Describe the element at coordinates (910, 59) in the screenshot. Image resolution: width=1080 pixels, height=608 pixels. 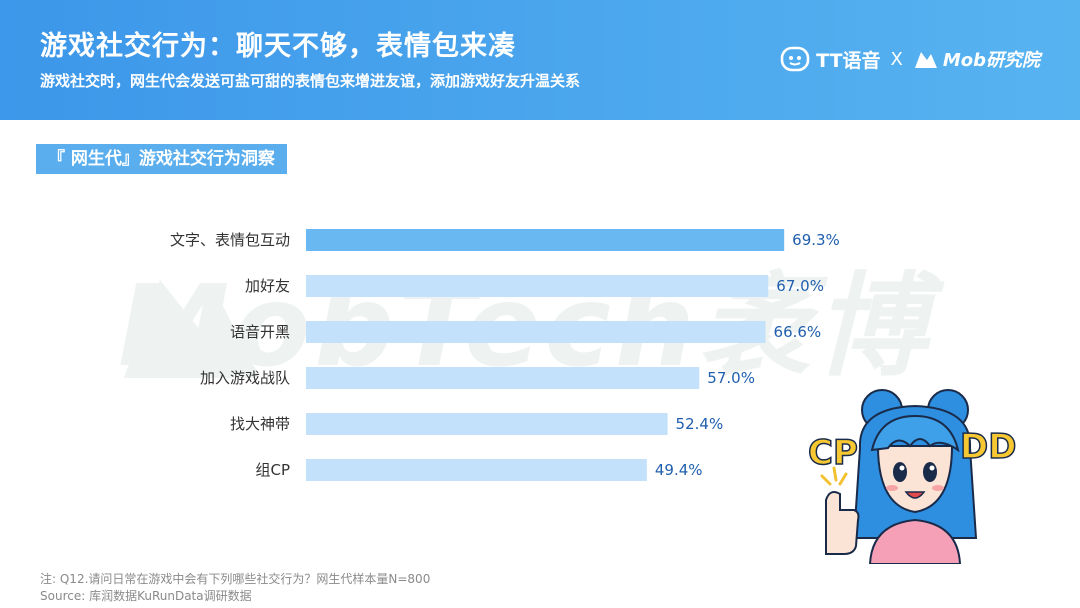
I see `brand-logos: TT语音 X Mob研究院` at that location.